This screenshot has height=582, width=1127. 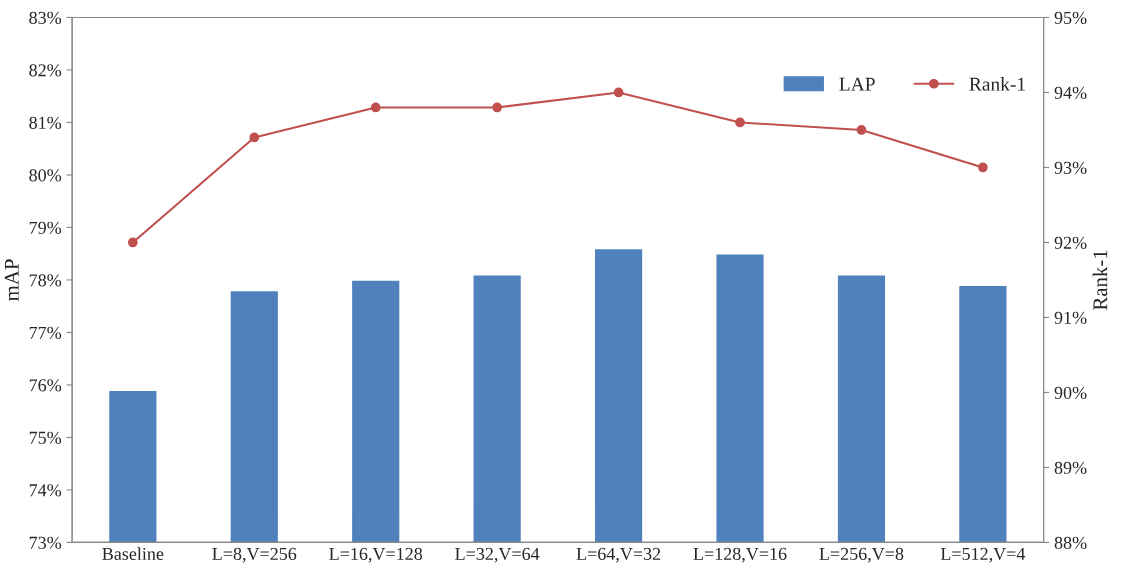 I want to click on x-tick-label: L=64,V=32, so click(x=618, y=555).